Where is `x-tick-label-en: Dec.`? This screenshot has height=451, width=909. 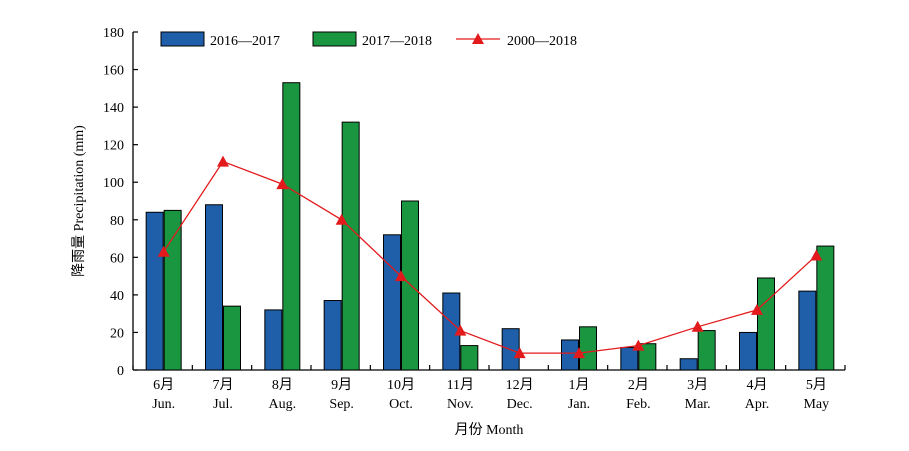
x-tick-label-en: Dec. is located at coordinates (520, 404).